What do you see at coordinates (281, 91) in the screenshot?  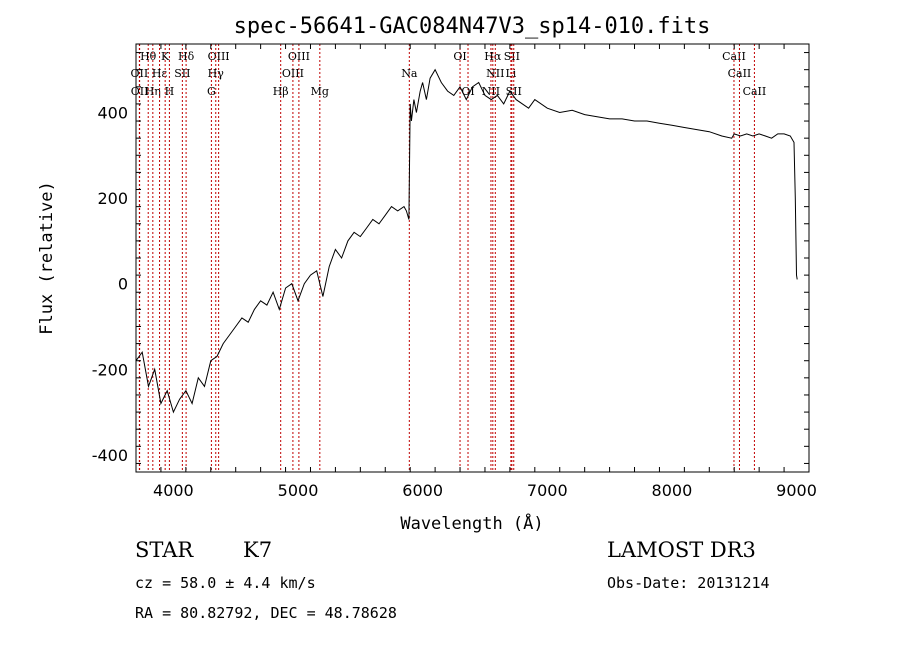 I see `spectral-line-label: Hβ` at bounding box center [281, 91].